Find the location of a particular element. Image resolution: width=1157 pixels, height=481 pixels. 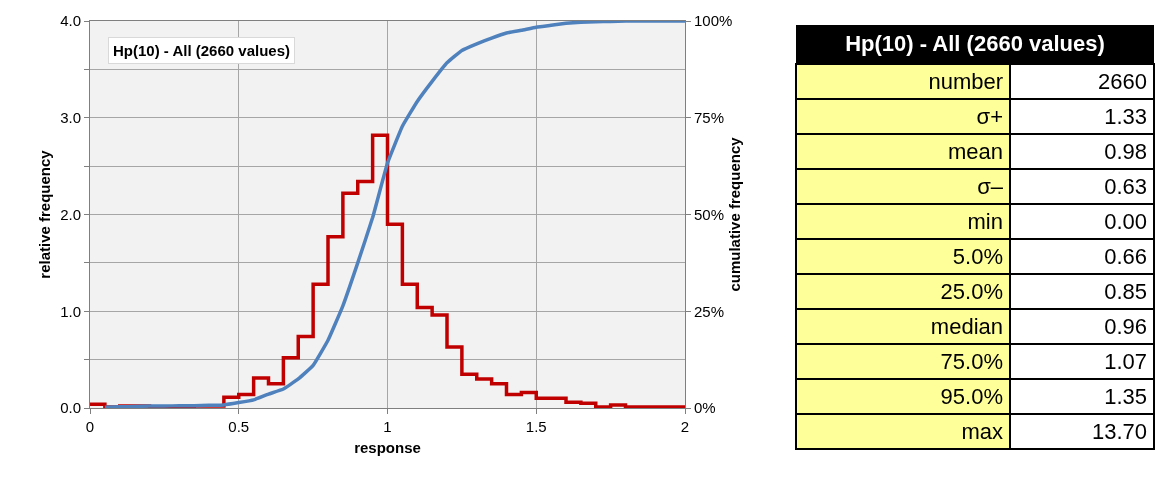

y-axis-title: relative frequency is located at coordinates (44, 214).